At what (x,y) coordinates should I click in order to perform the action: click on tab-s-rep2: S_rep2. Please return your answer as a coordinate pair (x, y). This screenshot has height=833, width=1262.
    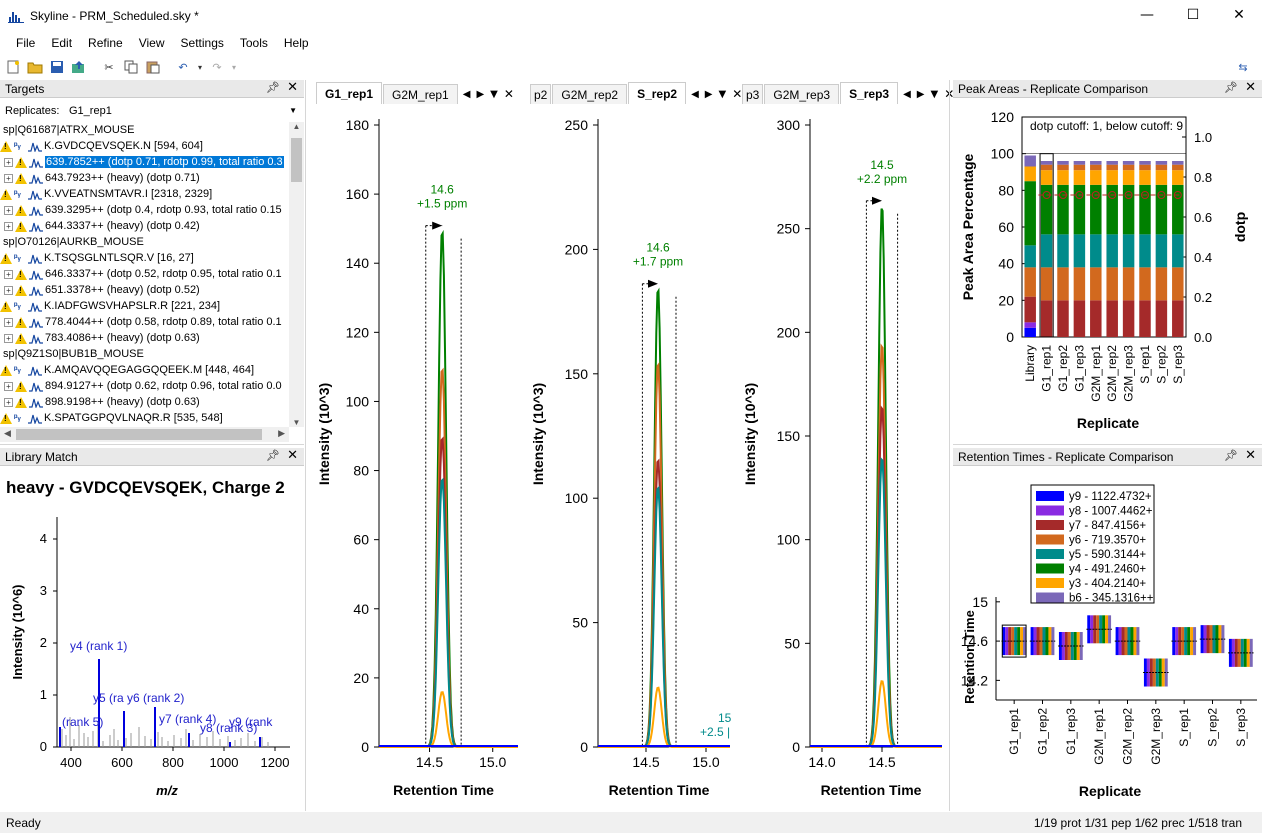
    Looking at the image, I should click on (657, 93).